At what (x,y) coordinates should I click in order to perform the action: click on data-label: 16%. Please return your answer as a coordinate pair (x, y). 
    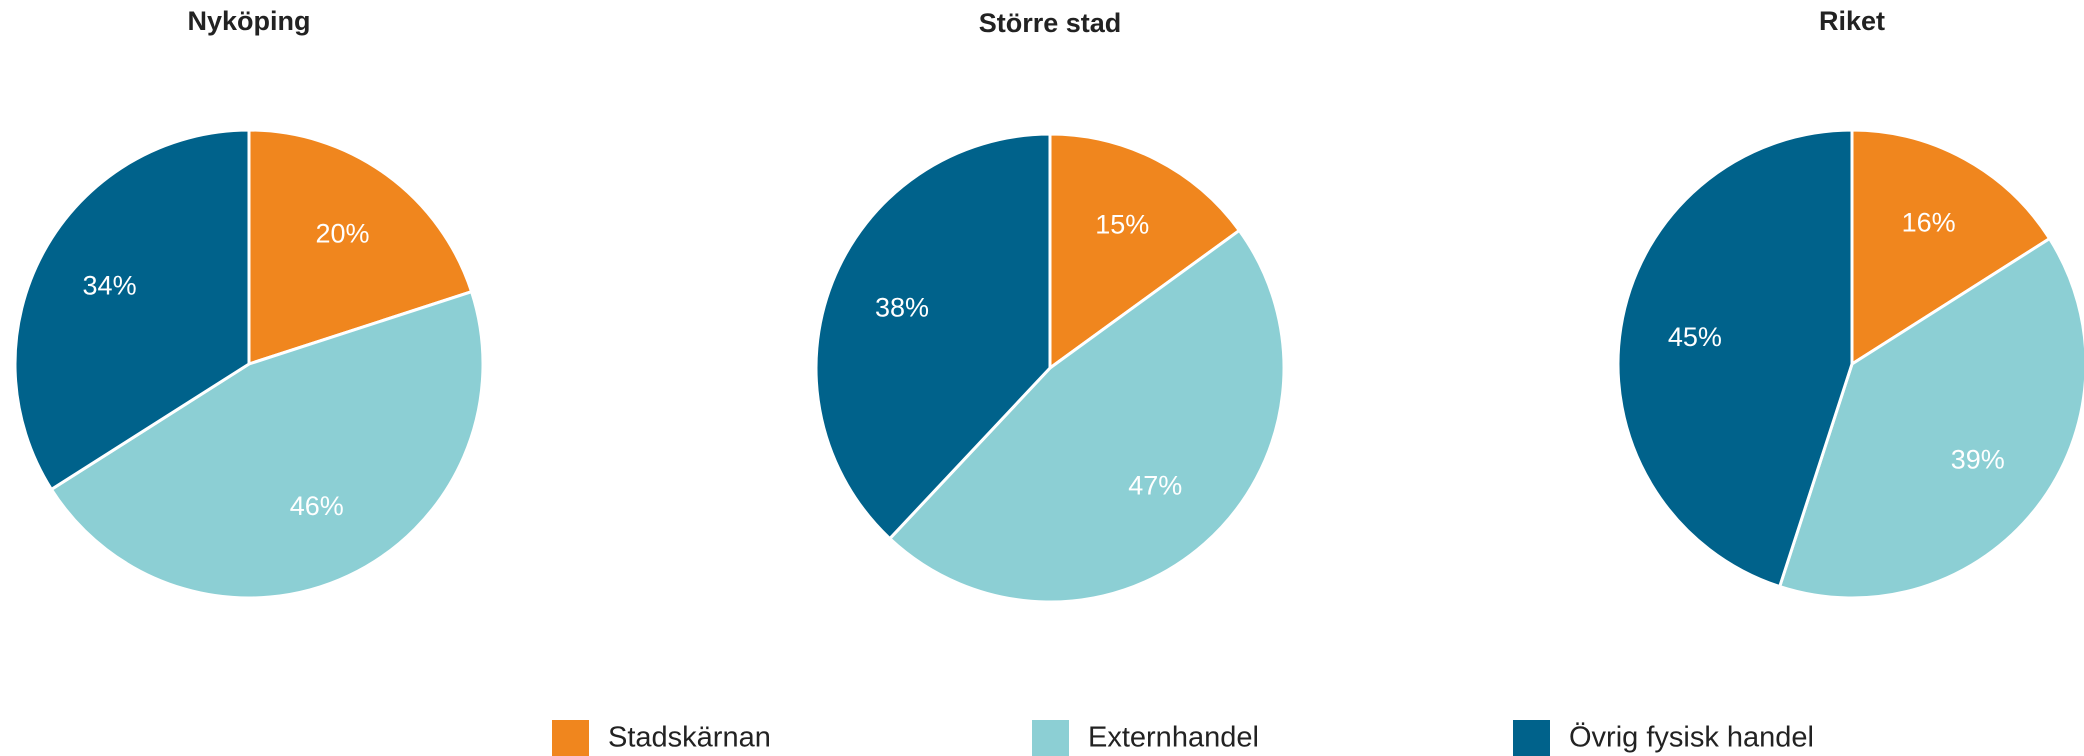
    Looking at the image, I should click on (1929, 223).